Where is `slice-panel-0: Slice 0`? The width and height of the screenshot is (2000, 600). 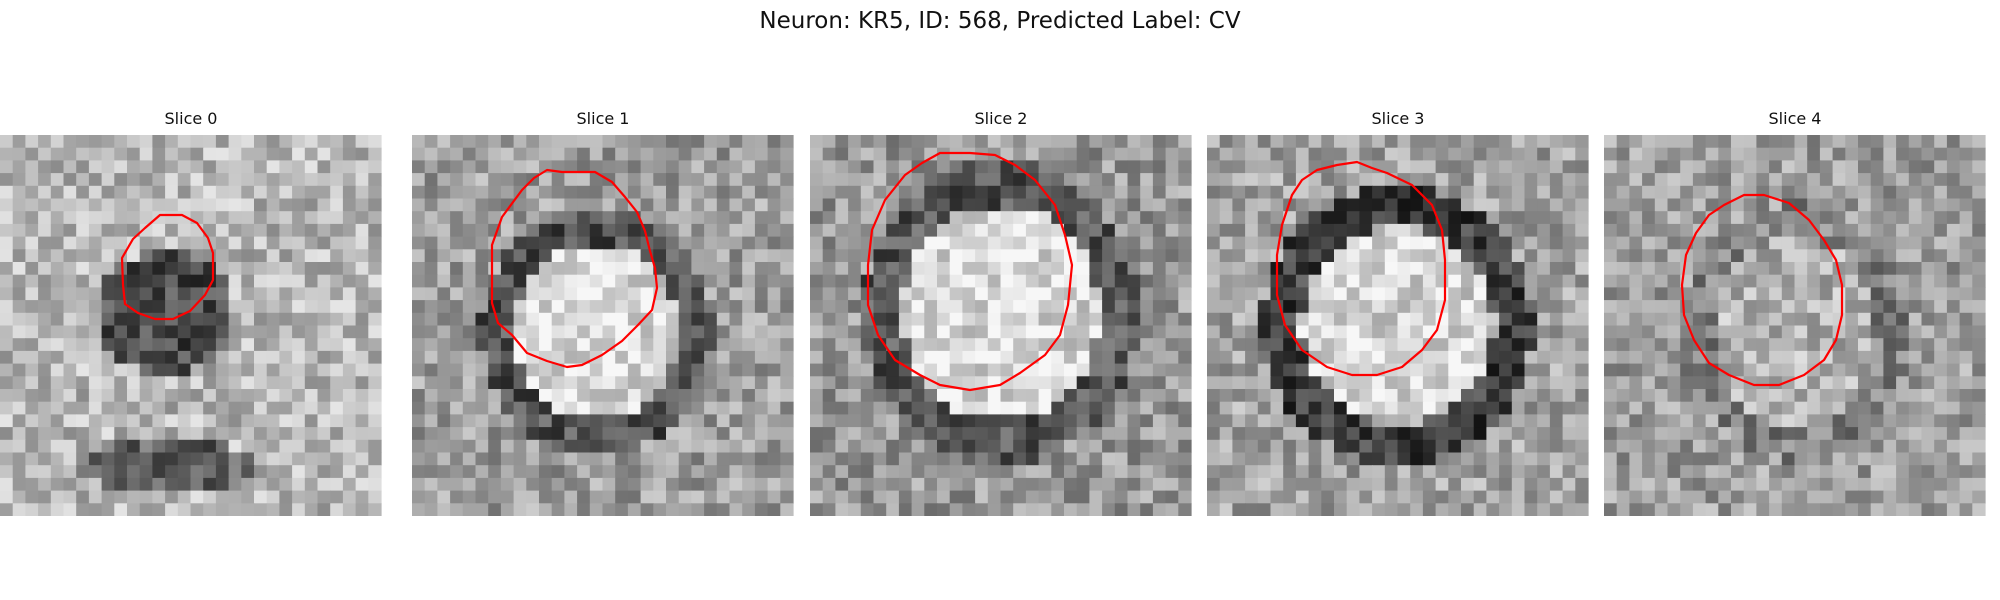
slice-panel-0: Slice 0 is located at coordinates (191, 312).